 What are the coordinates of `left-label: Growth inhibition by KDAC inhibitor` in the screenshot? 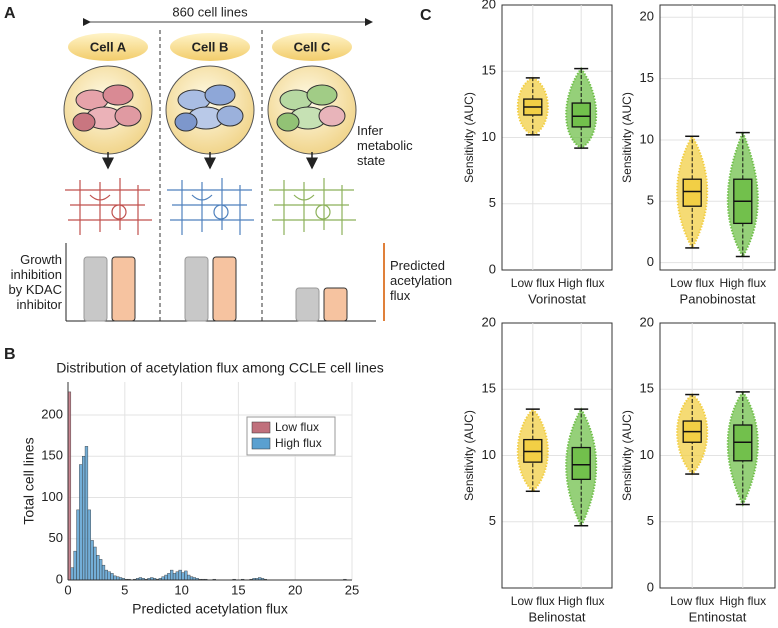 It's located at (35, 282).